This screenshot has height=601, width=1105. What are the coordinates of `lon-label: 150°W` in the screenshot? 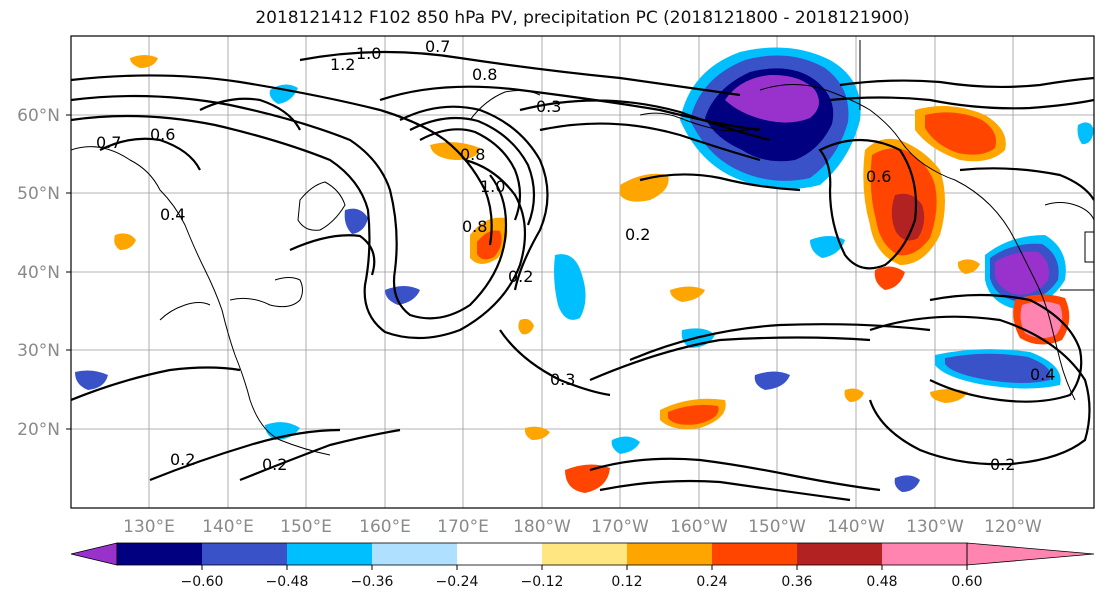 It's located at (777, 527).